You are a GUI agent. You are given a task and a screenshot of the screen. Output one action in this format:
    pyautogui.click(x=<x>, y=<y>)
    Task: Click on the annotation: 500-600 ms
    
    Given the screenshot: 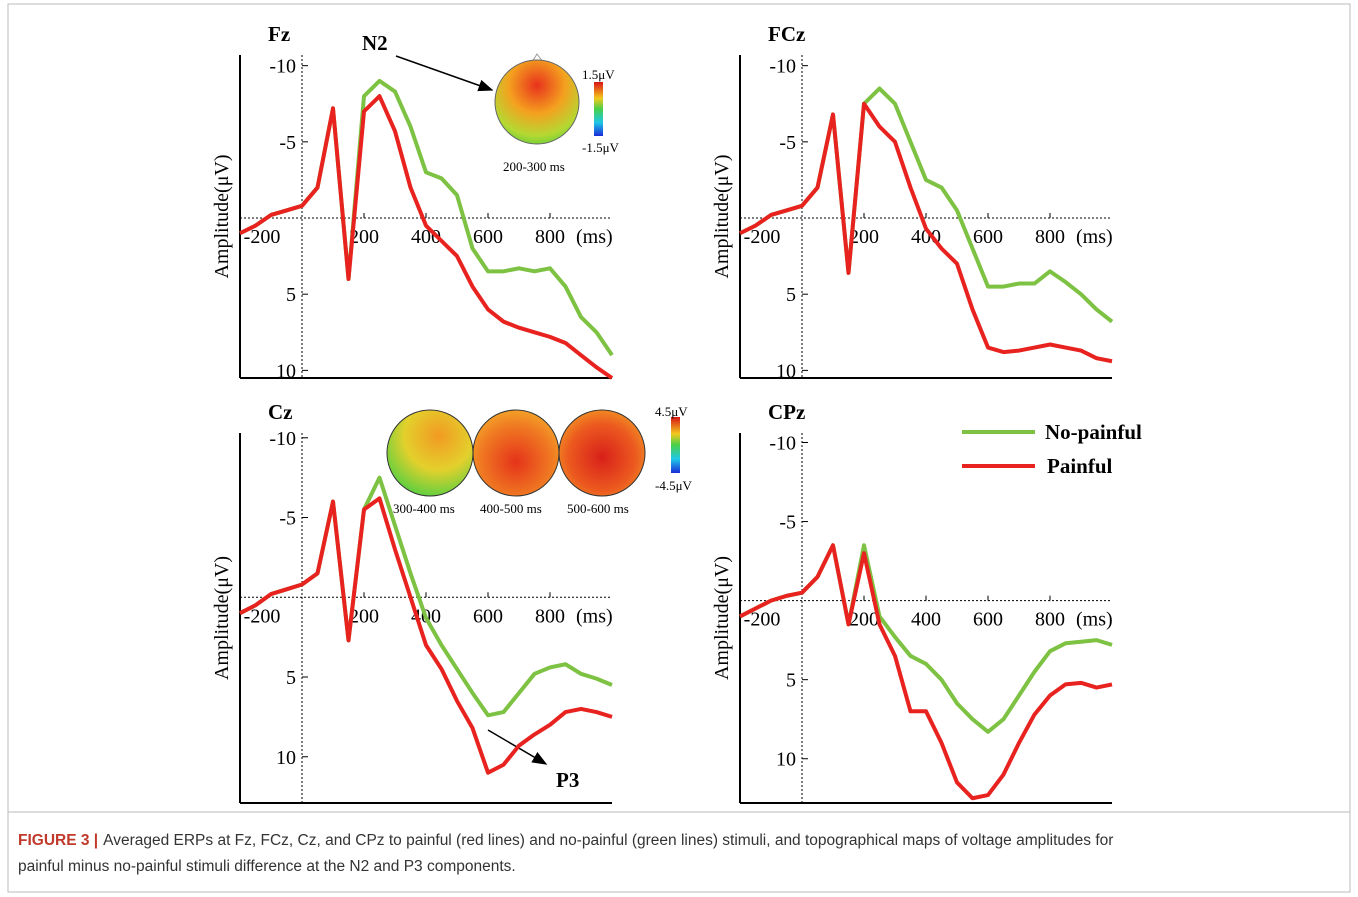 What is the action you would take?
    pyautogui.click(x=598, y=508)
    